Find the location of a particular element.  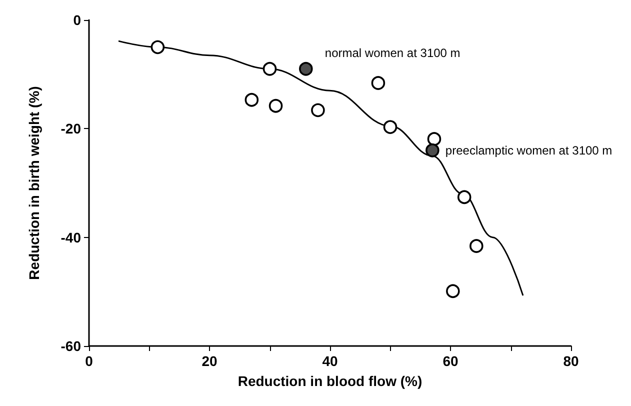

x-tick-label: 40 is located at coordinates (330, 361).